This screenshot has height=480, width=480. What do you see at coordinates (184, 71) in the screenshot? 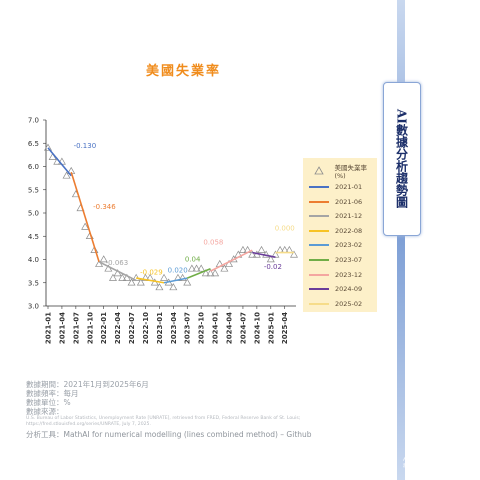
I see `chart-title: 美國失業率` at bounding box center [184, 71].